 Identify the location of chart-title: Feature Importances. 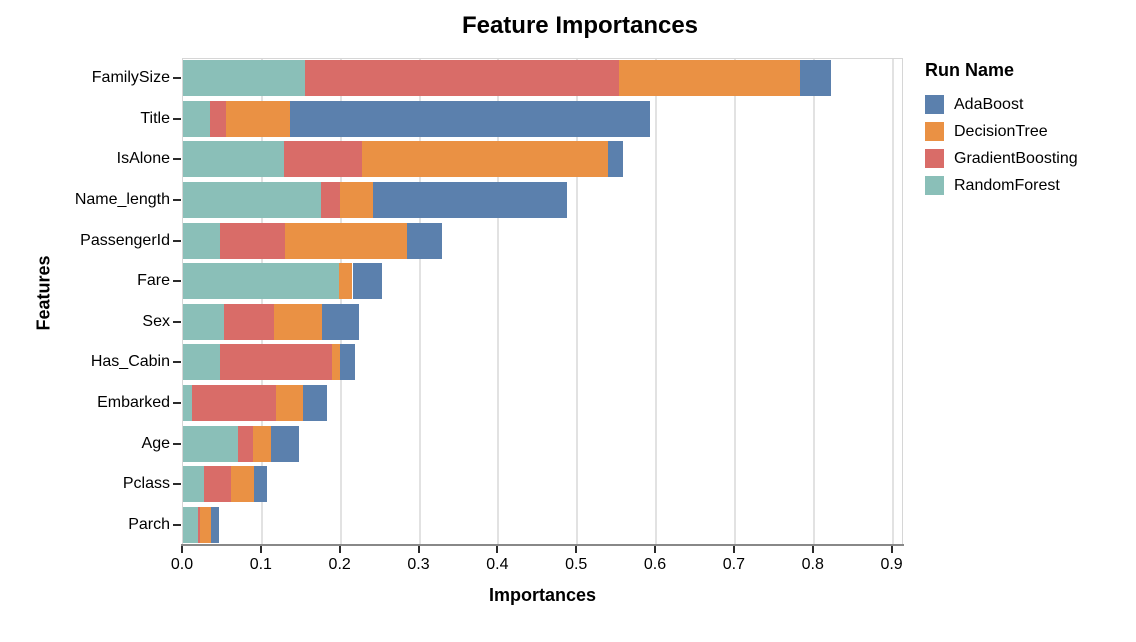
(580, 25).